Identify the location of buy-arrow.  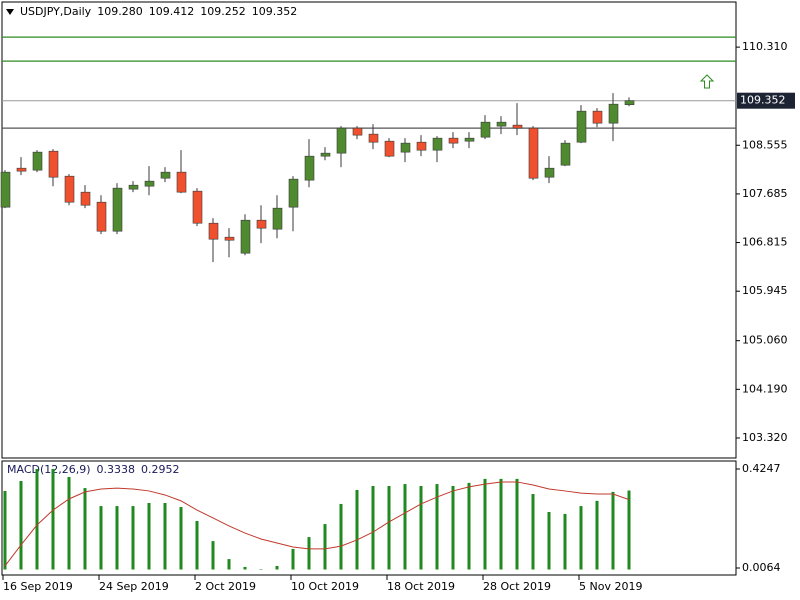
(707, 81).